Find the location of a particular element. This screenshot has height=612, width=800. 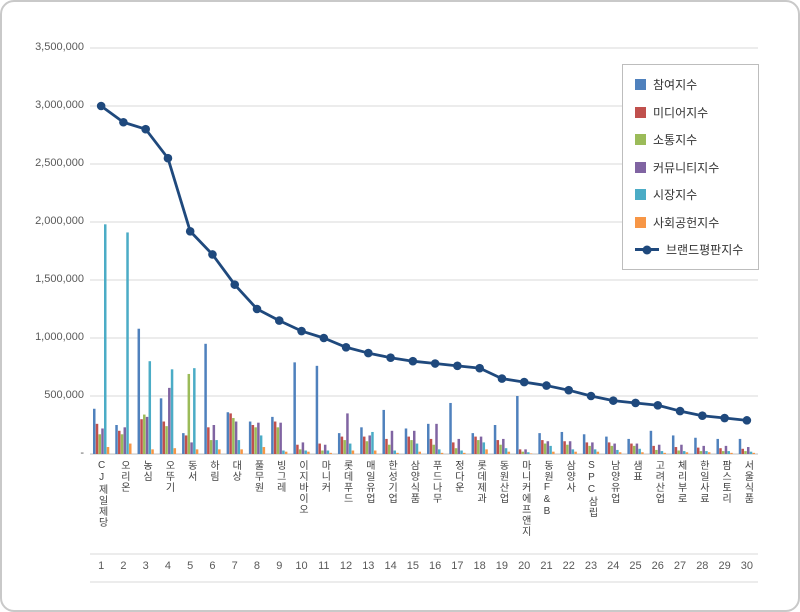

legend-label: 사회공헌지수 is located at coordinates (686, 222).